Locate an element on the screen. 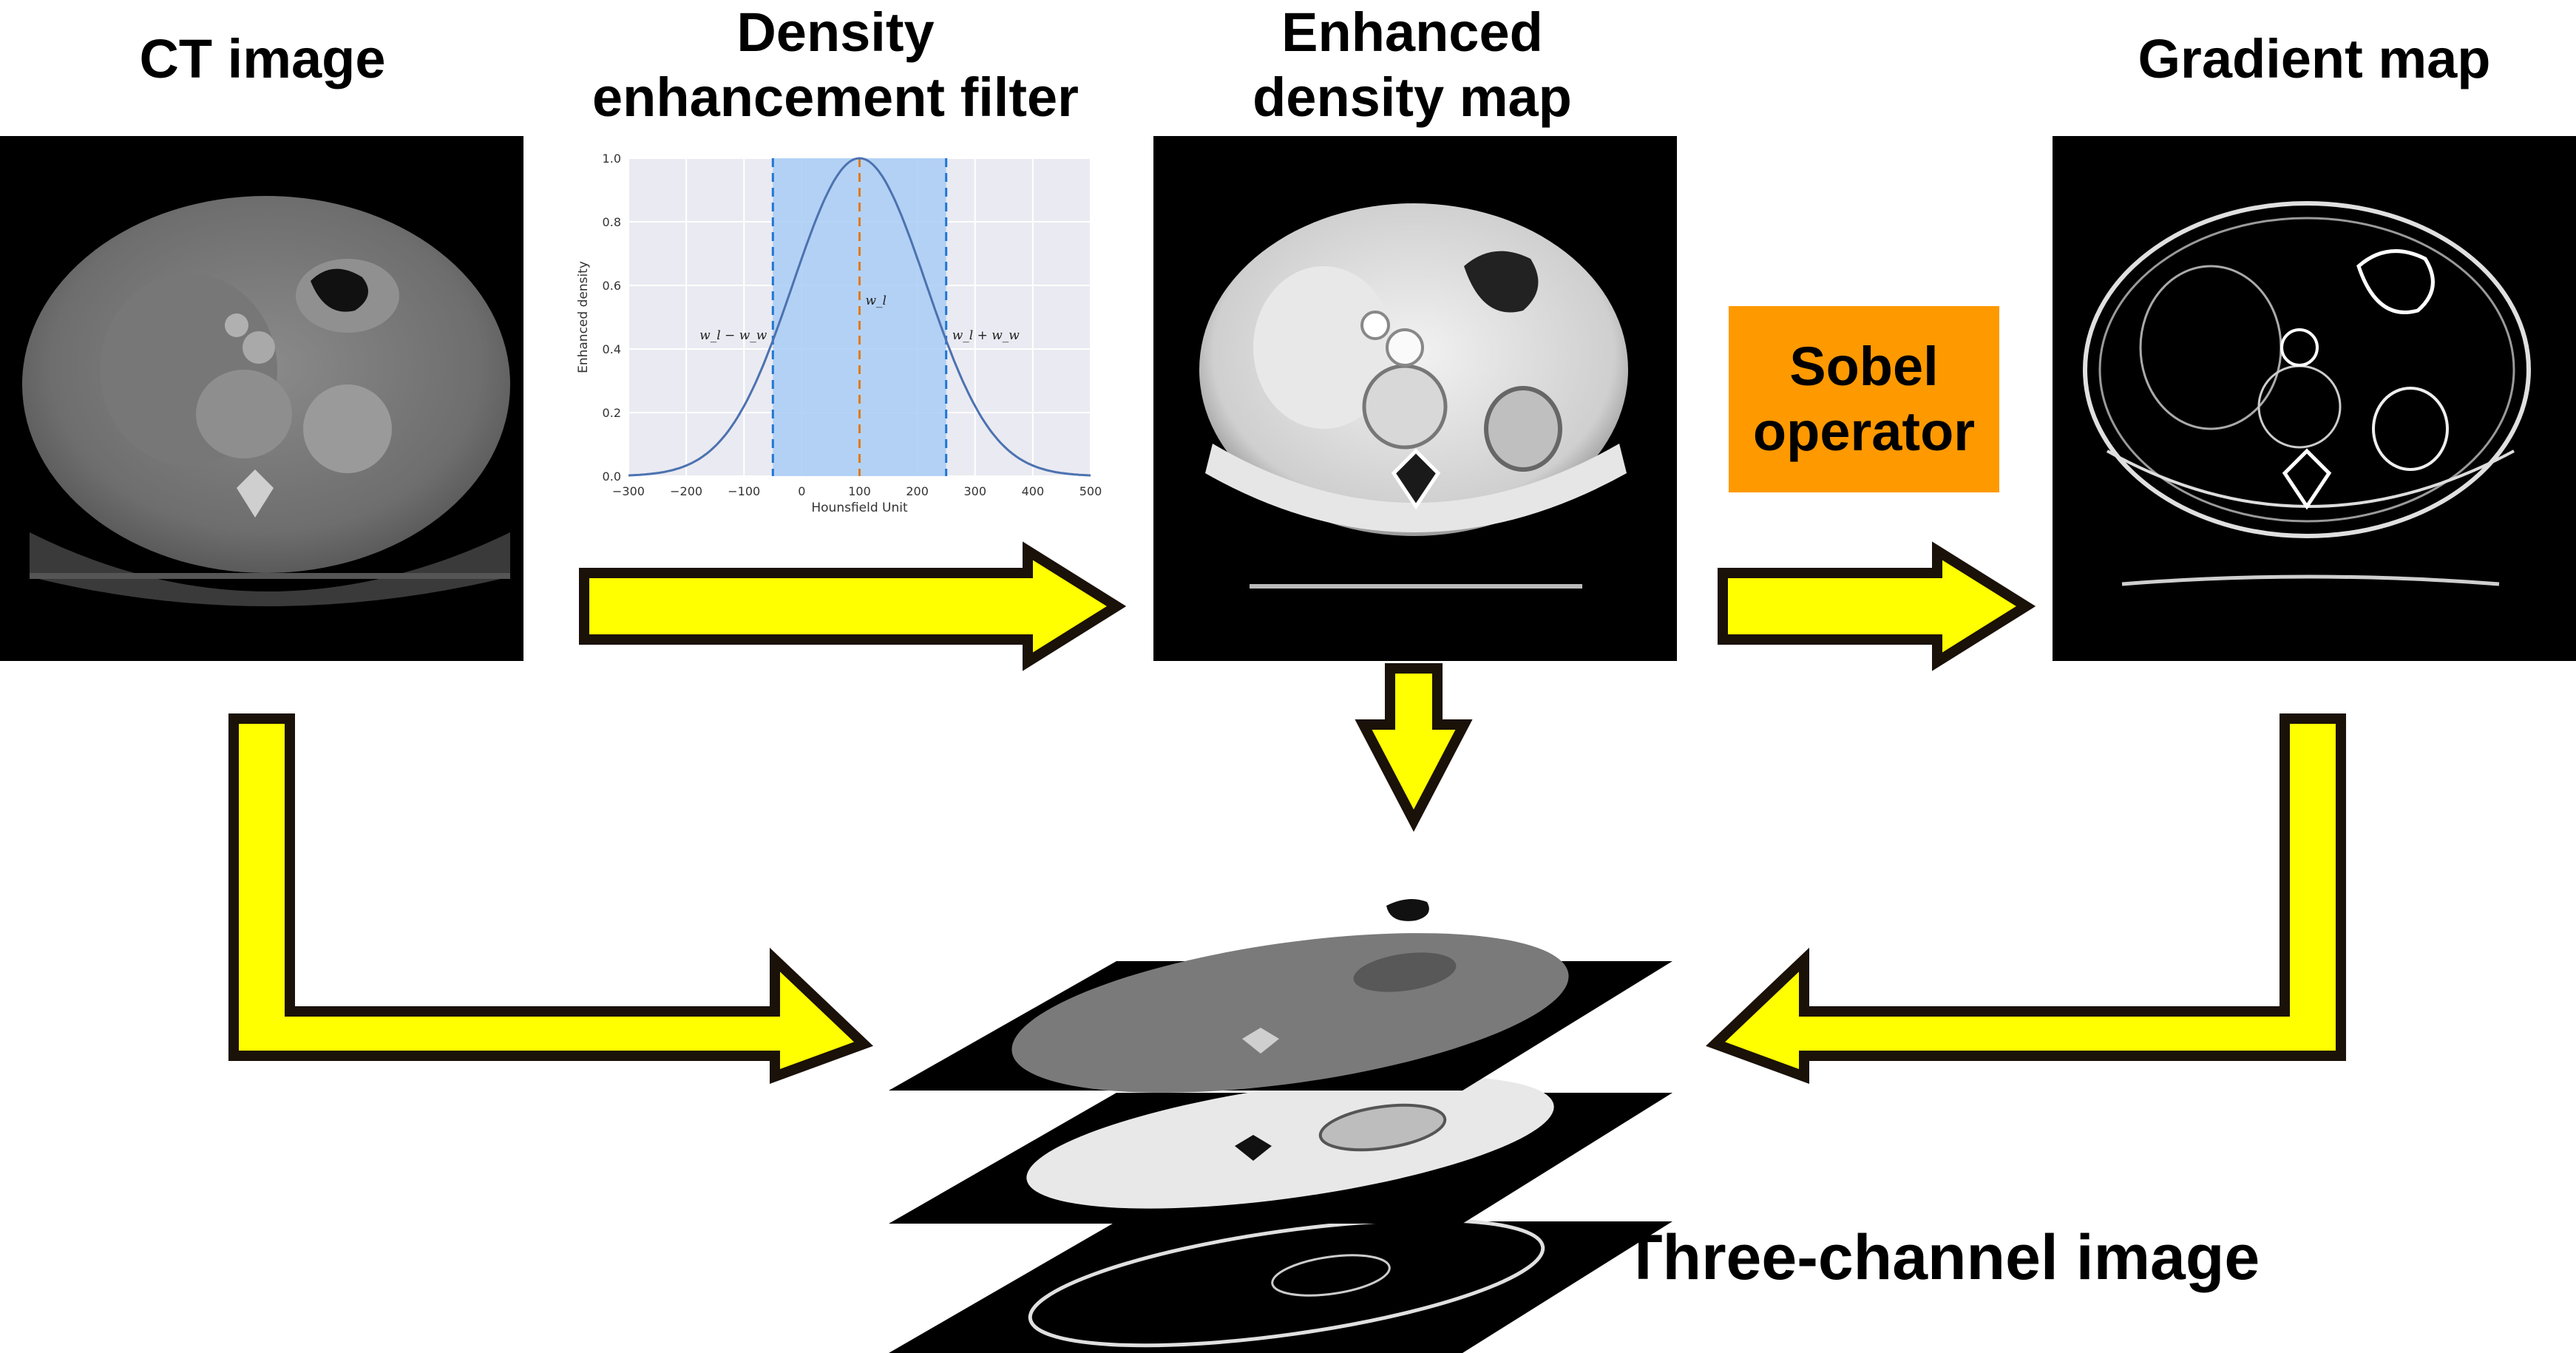  enhanced-title-line2: density map is located at coordinates (1412, 97).